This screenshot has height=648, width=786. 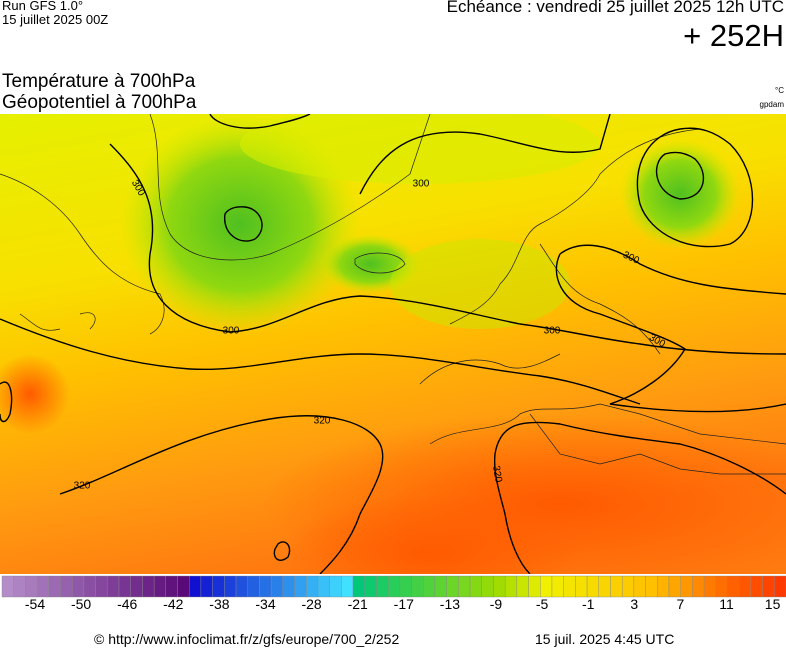 I want to click on scale-tick-label: 7, so click(x=681, y=604).